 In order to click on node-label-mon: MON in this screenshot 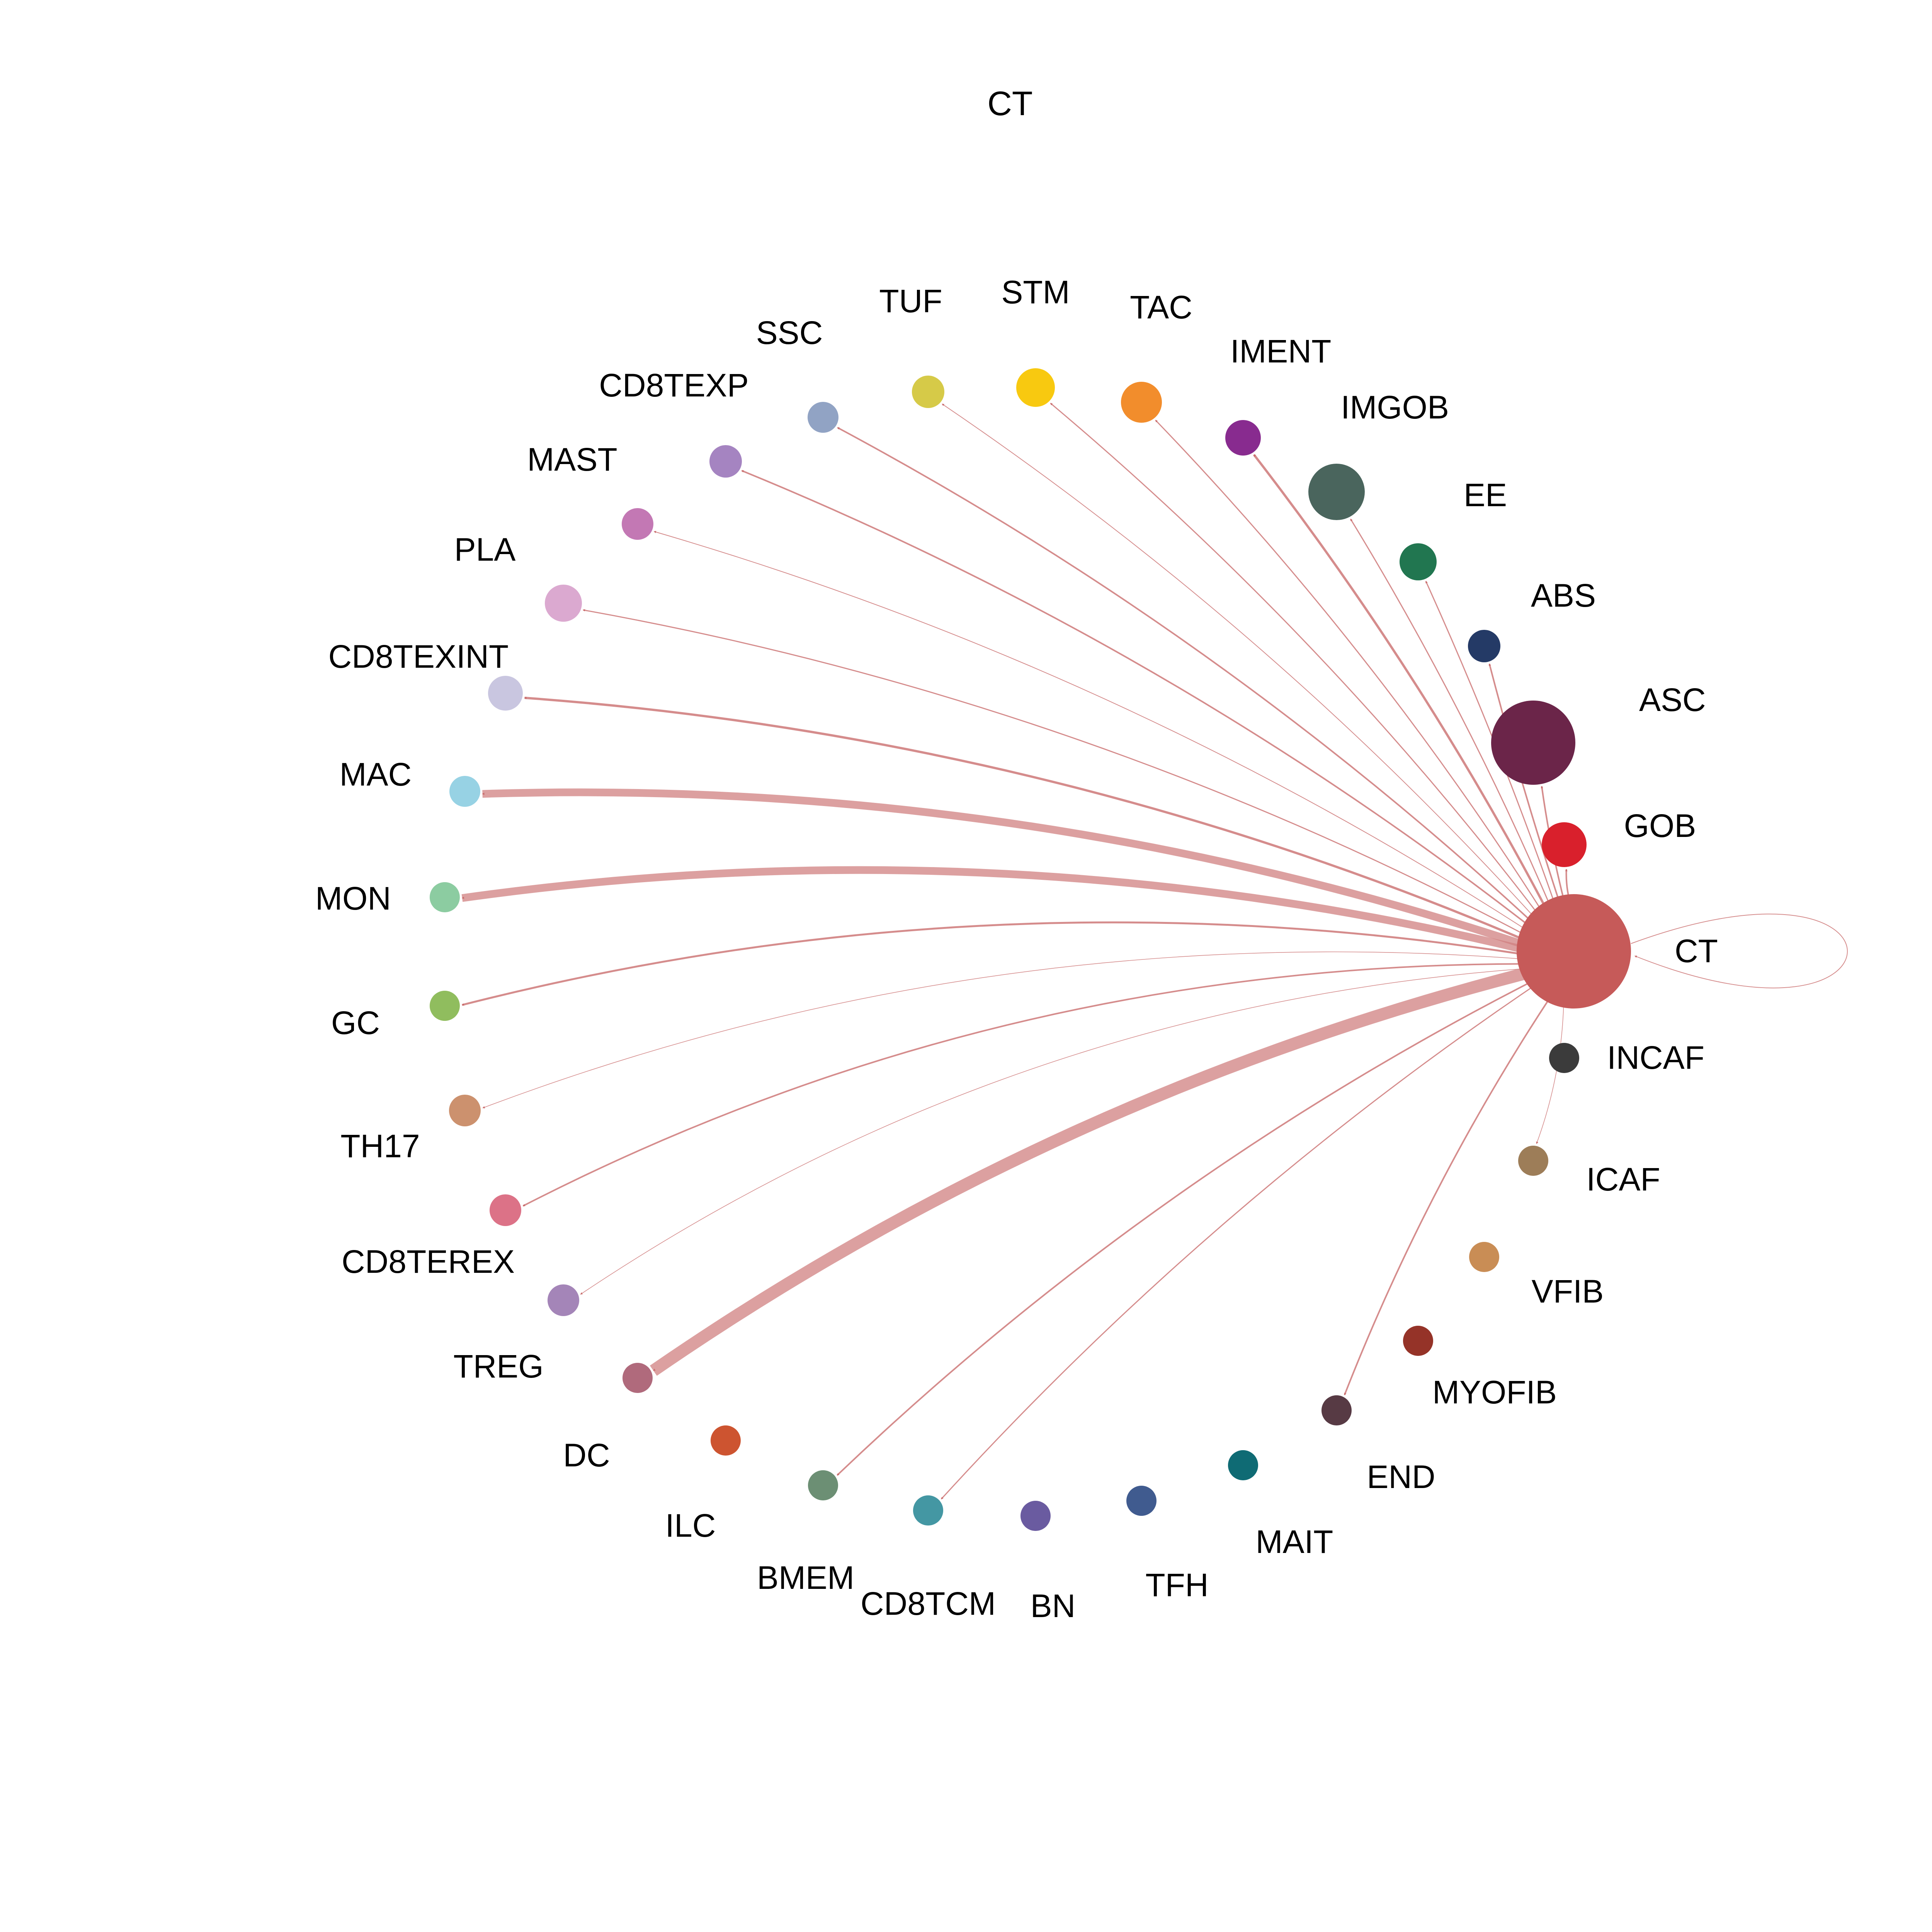, I will do `click(353, 899)`.